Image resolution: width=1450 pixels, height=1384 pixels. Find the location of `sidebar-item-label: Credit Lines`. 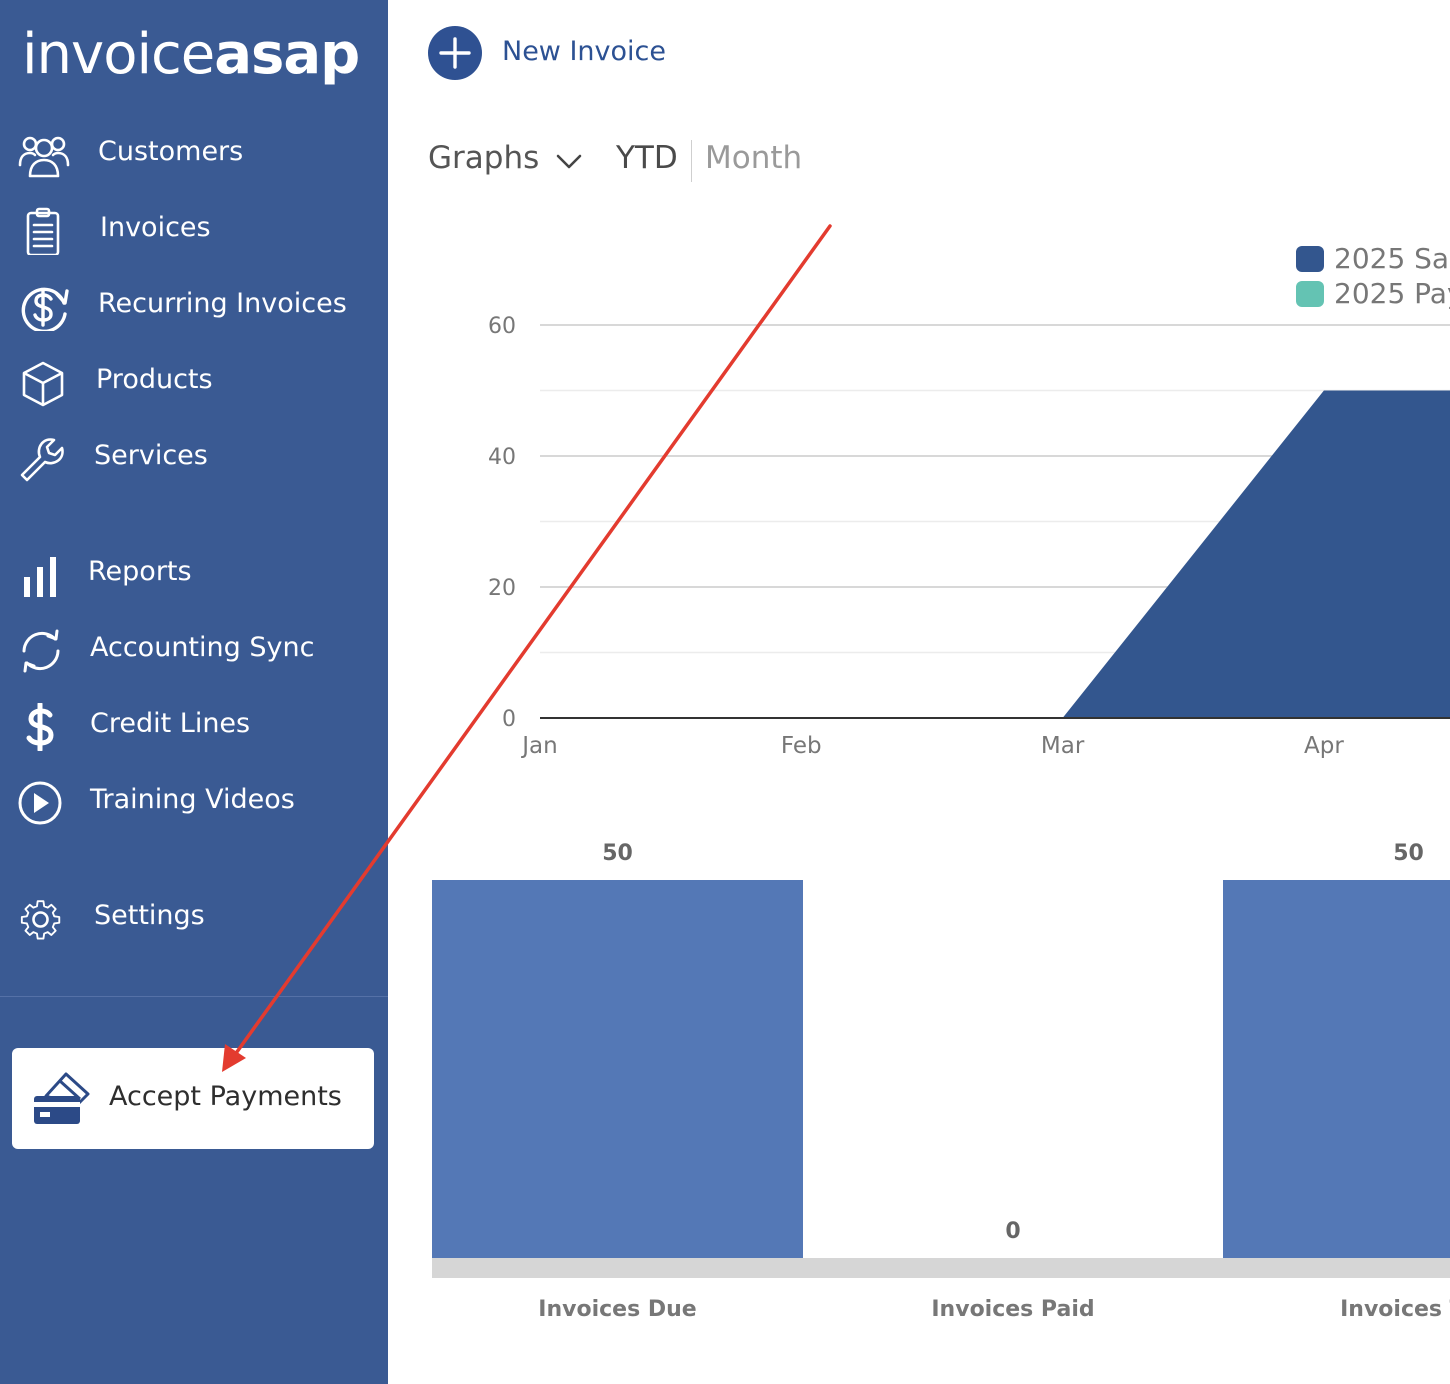

sidebar-item-label: Credit Lines is located at coordinates (170, 723).